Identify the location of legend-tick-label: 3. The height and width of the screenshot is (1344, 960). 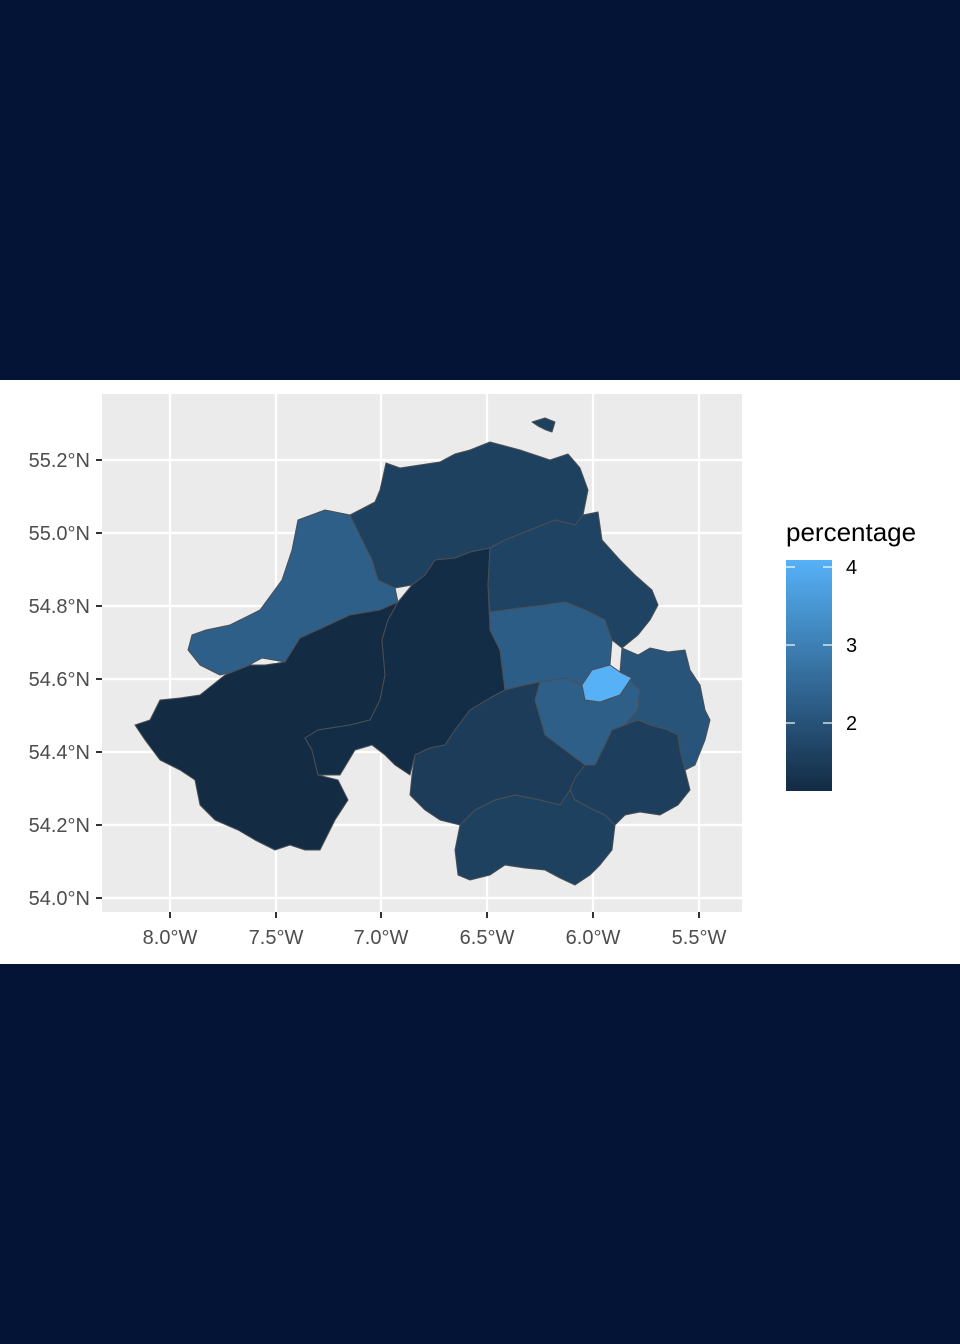
(851, 646).